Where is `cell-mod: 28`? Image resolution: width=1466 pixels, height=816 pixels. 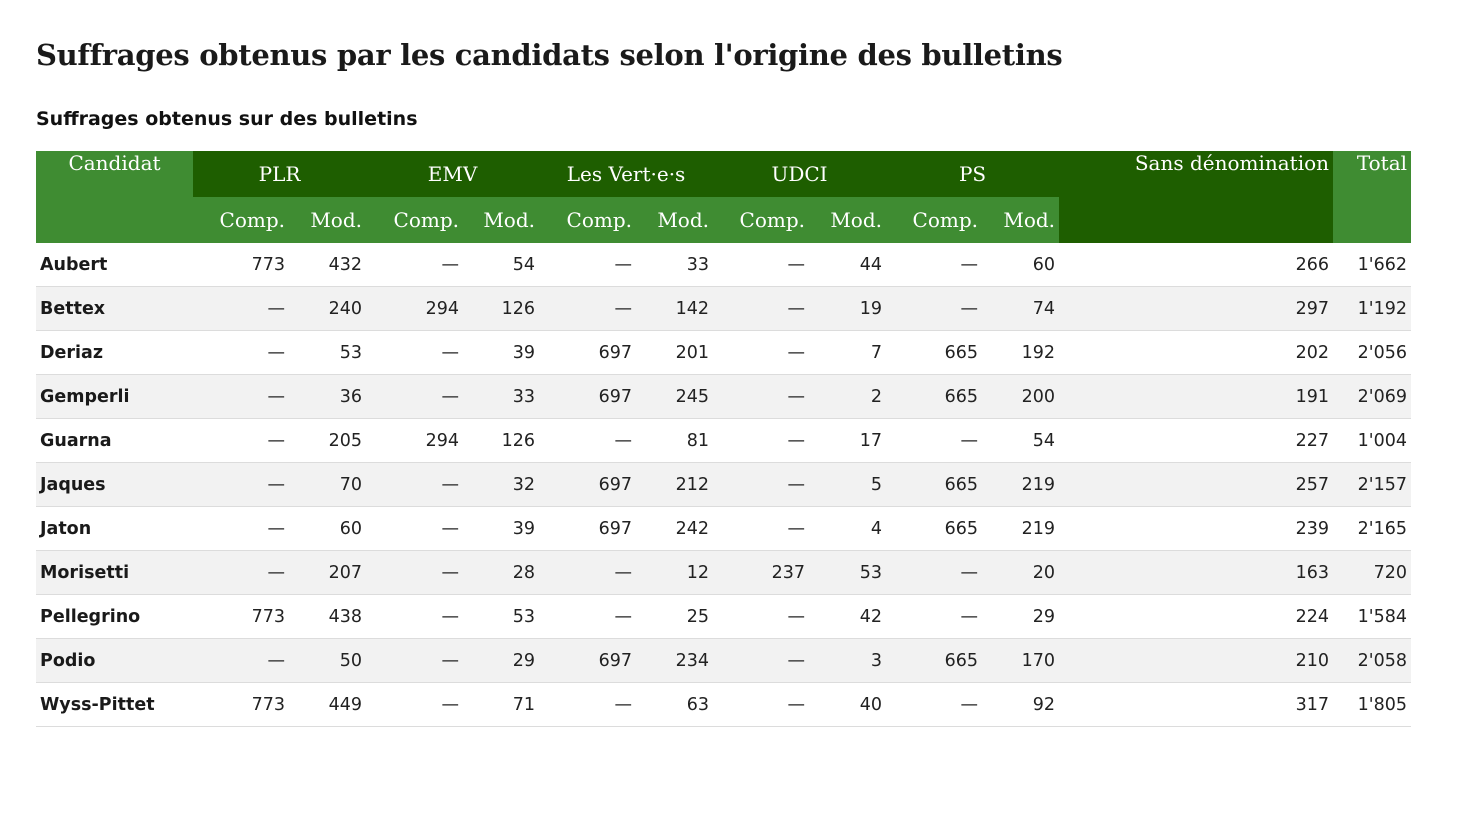
cell-mod: 28 is located at coordinates (501, 572).